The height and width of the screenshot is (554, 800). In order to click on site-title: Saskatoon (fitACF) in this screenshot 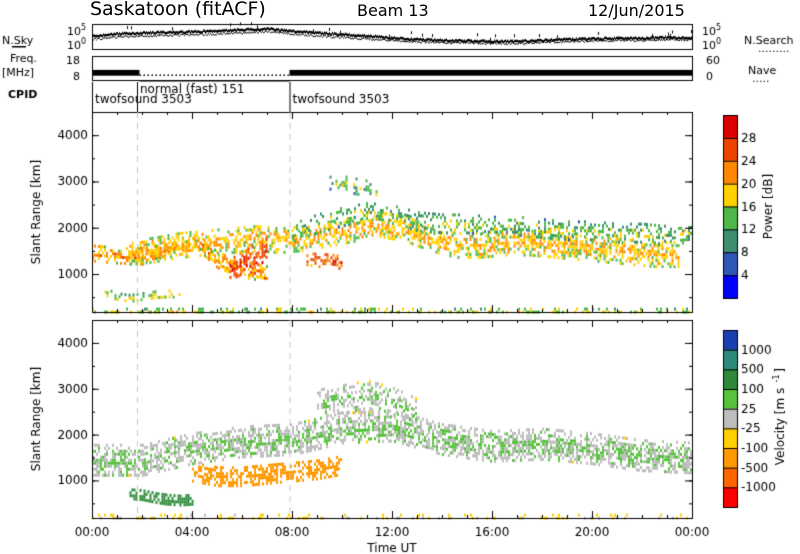, I will do `click(178, 10)`.